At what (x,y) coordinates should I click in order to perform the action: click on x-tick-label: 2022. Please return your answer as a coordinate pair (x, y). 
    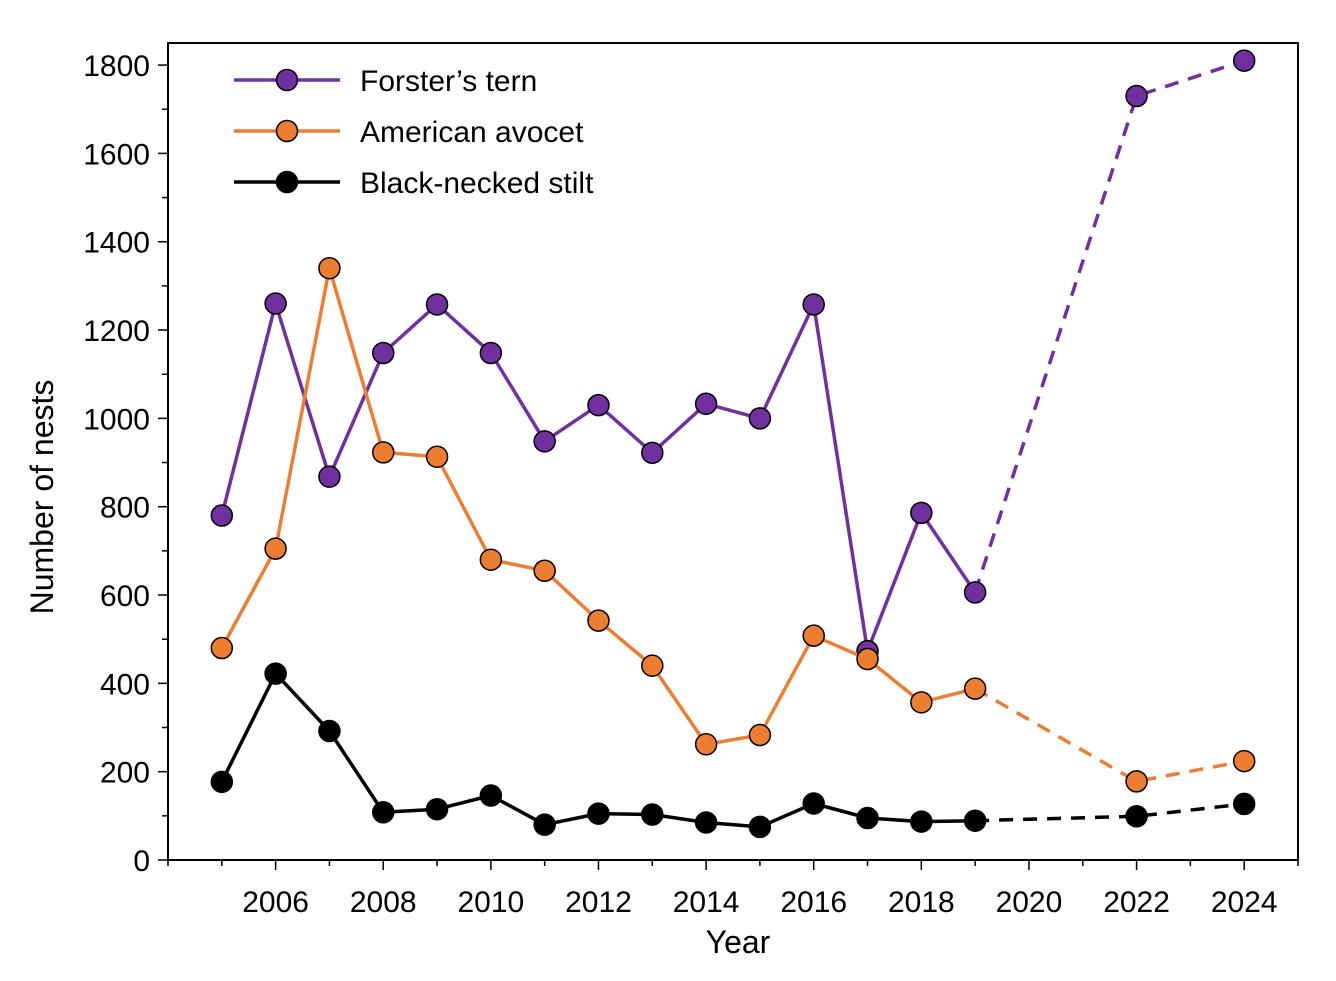
    Looking at the image, I should click on (1136, 902).